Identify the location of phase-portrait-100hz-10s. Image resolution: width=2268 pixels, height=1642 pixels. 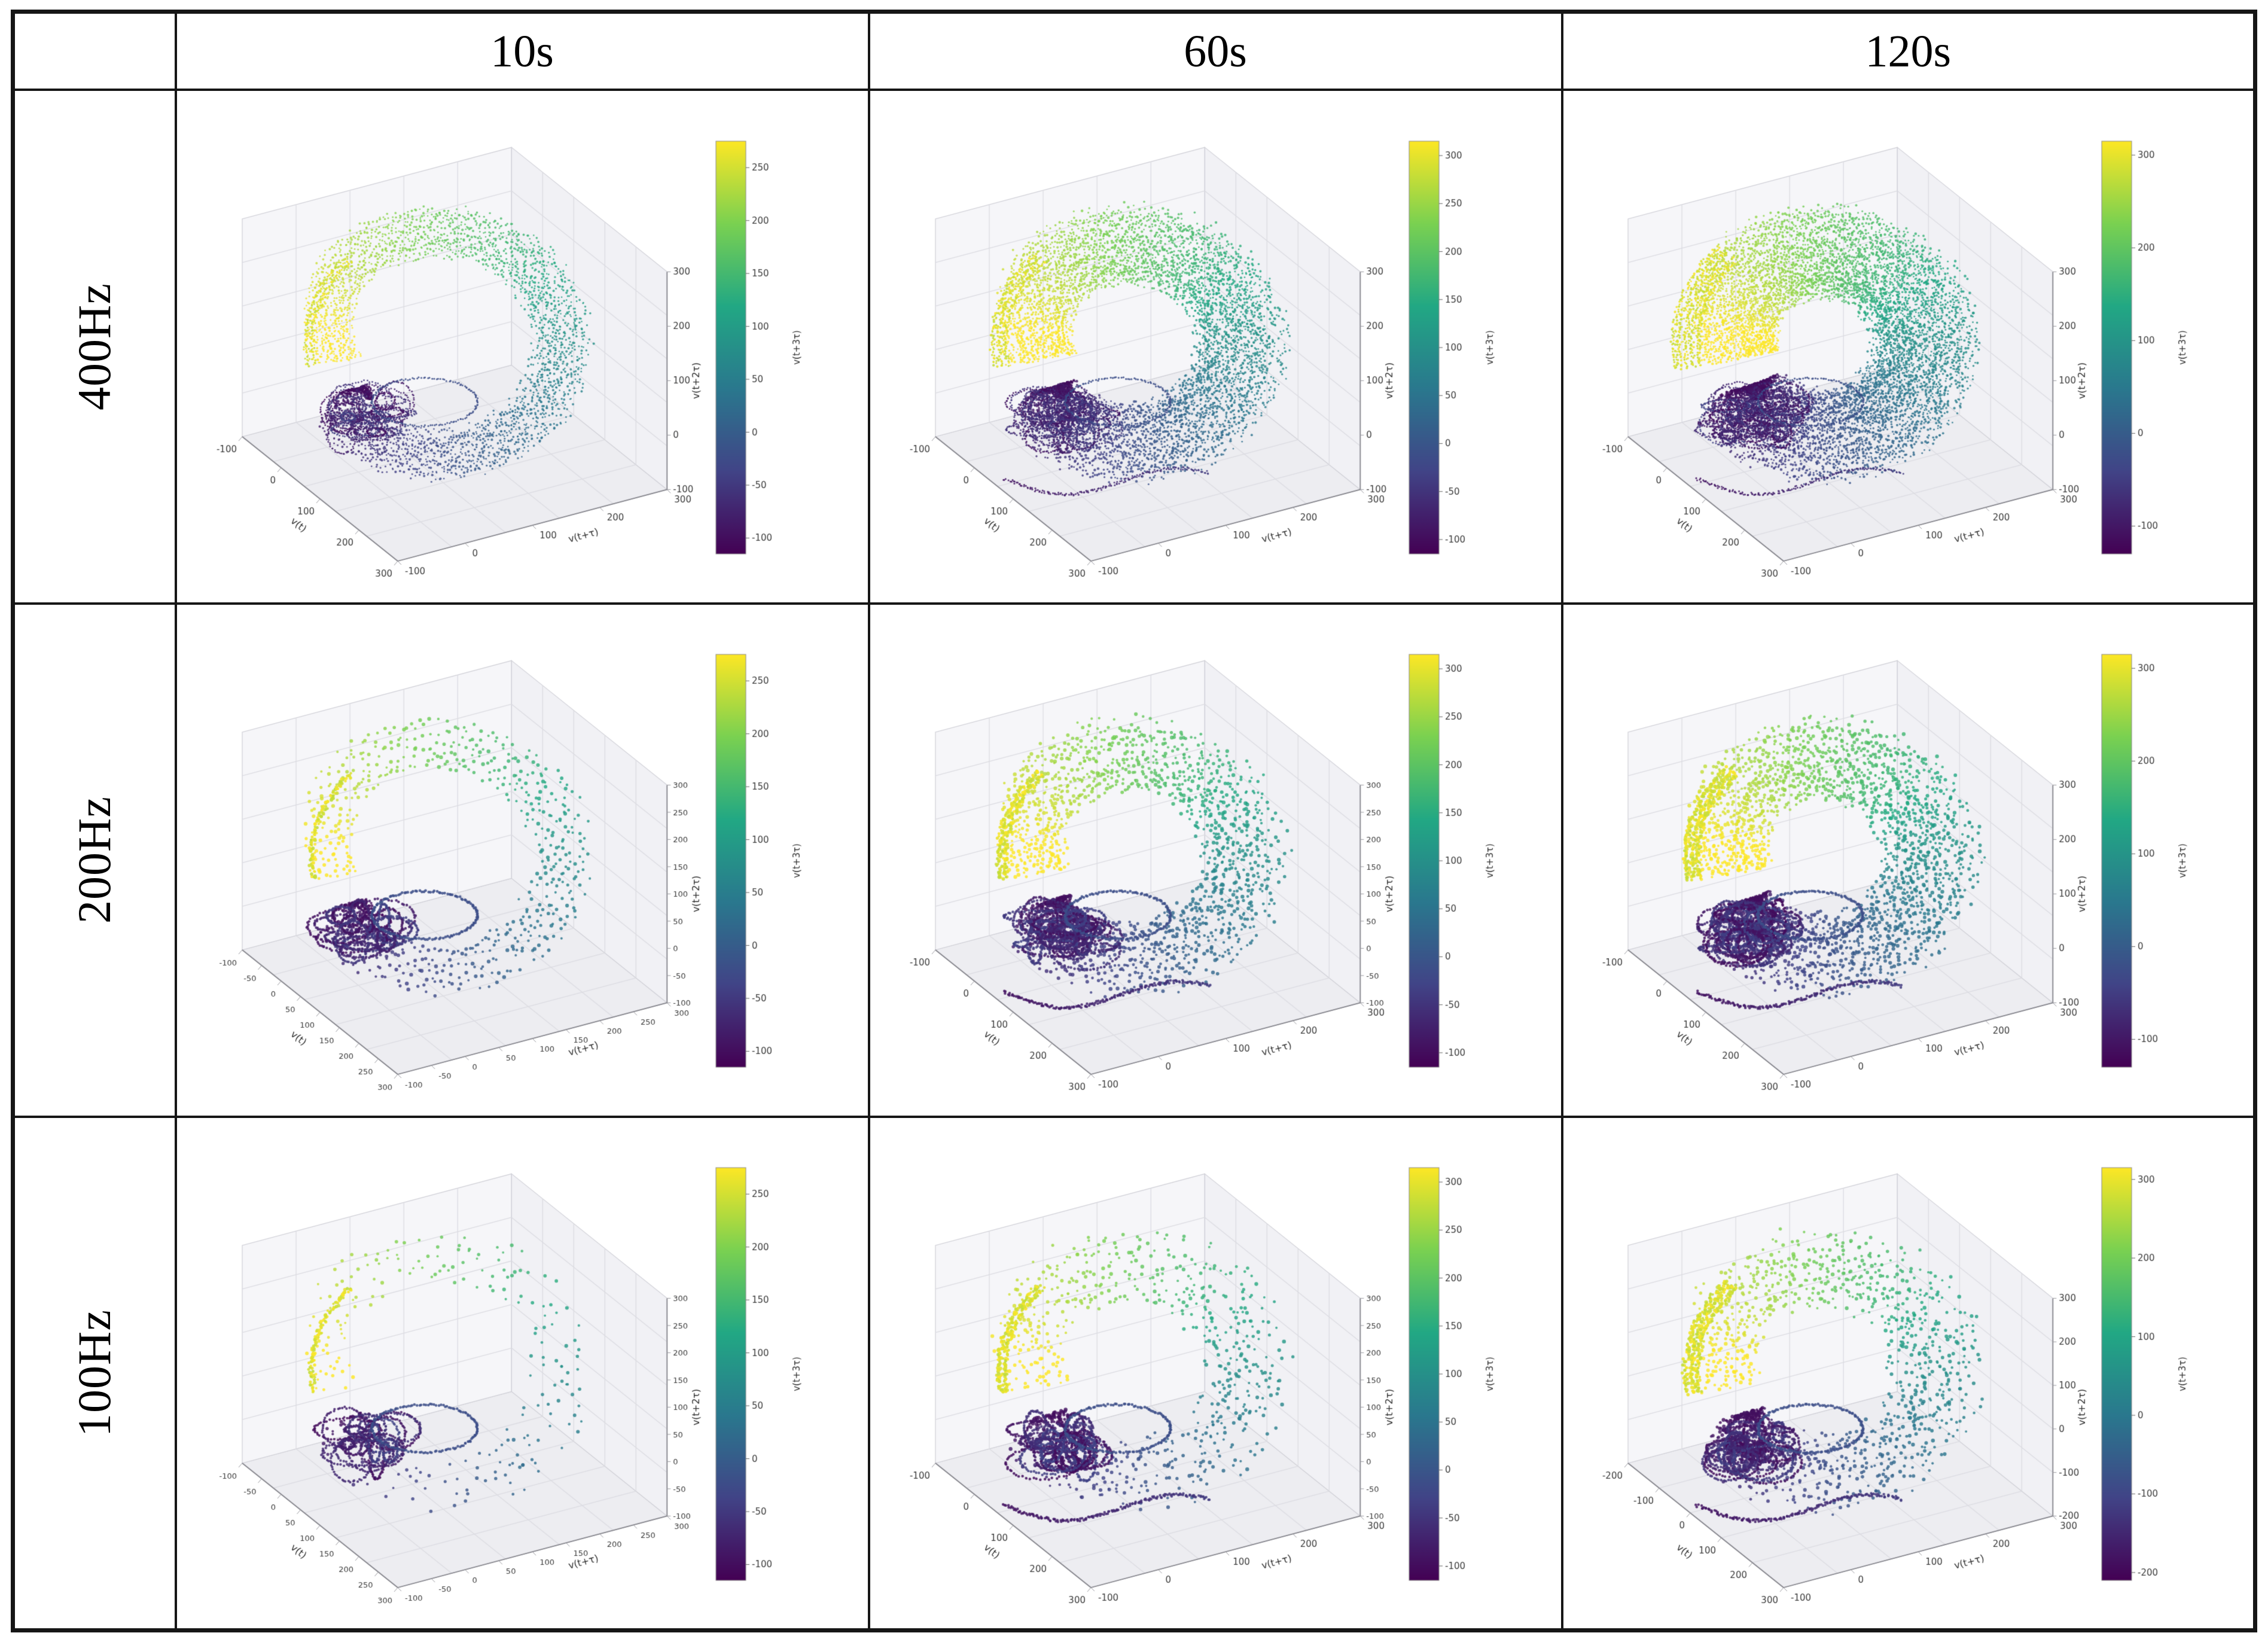
(522, 1373).